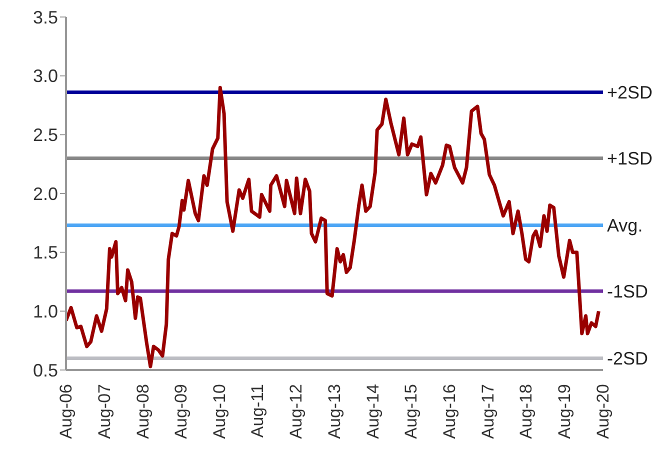  Describe the element at coordinates (296, 411) in the screenshot. I see `x-tick-label: Aug-12` at that location.